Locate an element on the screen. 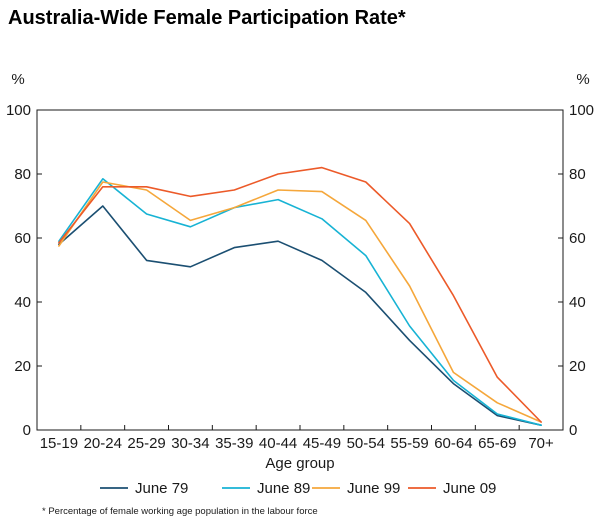 Image resolution: width=600 pixels, height=518 pixels. x-tick-label: 15-19 is located at coordinates (59, 443).